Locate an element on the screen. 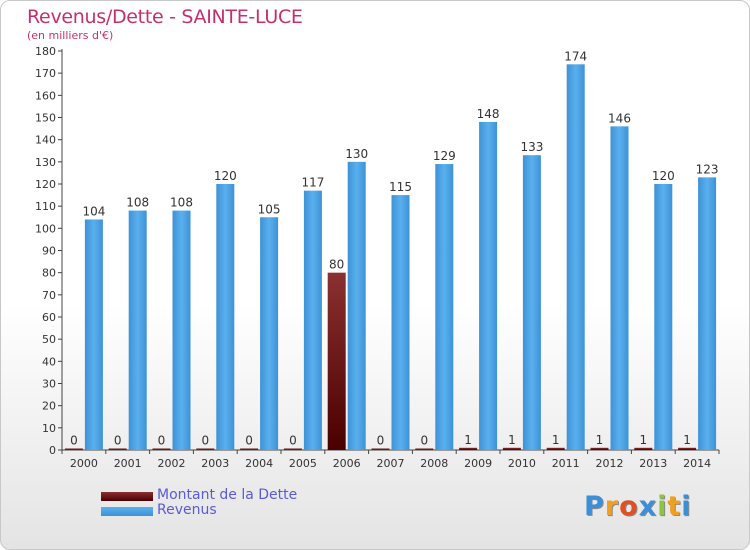 The image size is (750, 550). y-tick-label: 60 is located at coordinates (49, 317).